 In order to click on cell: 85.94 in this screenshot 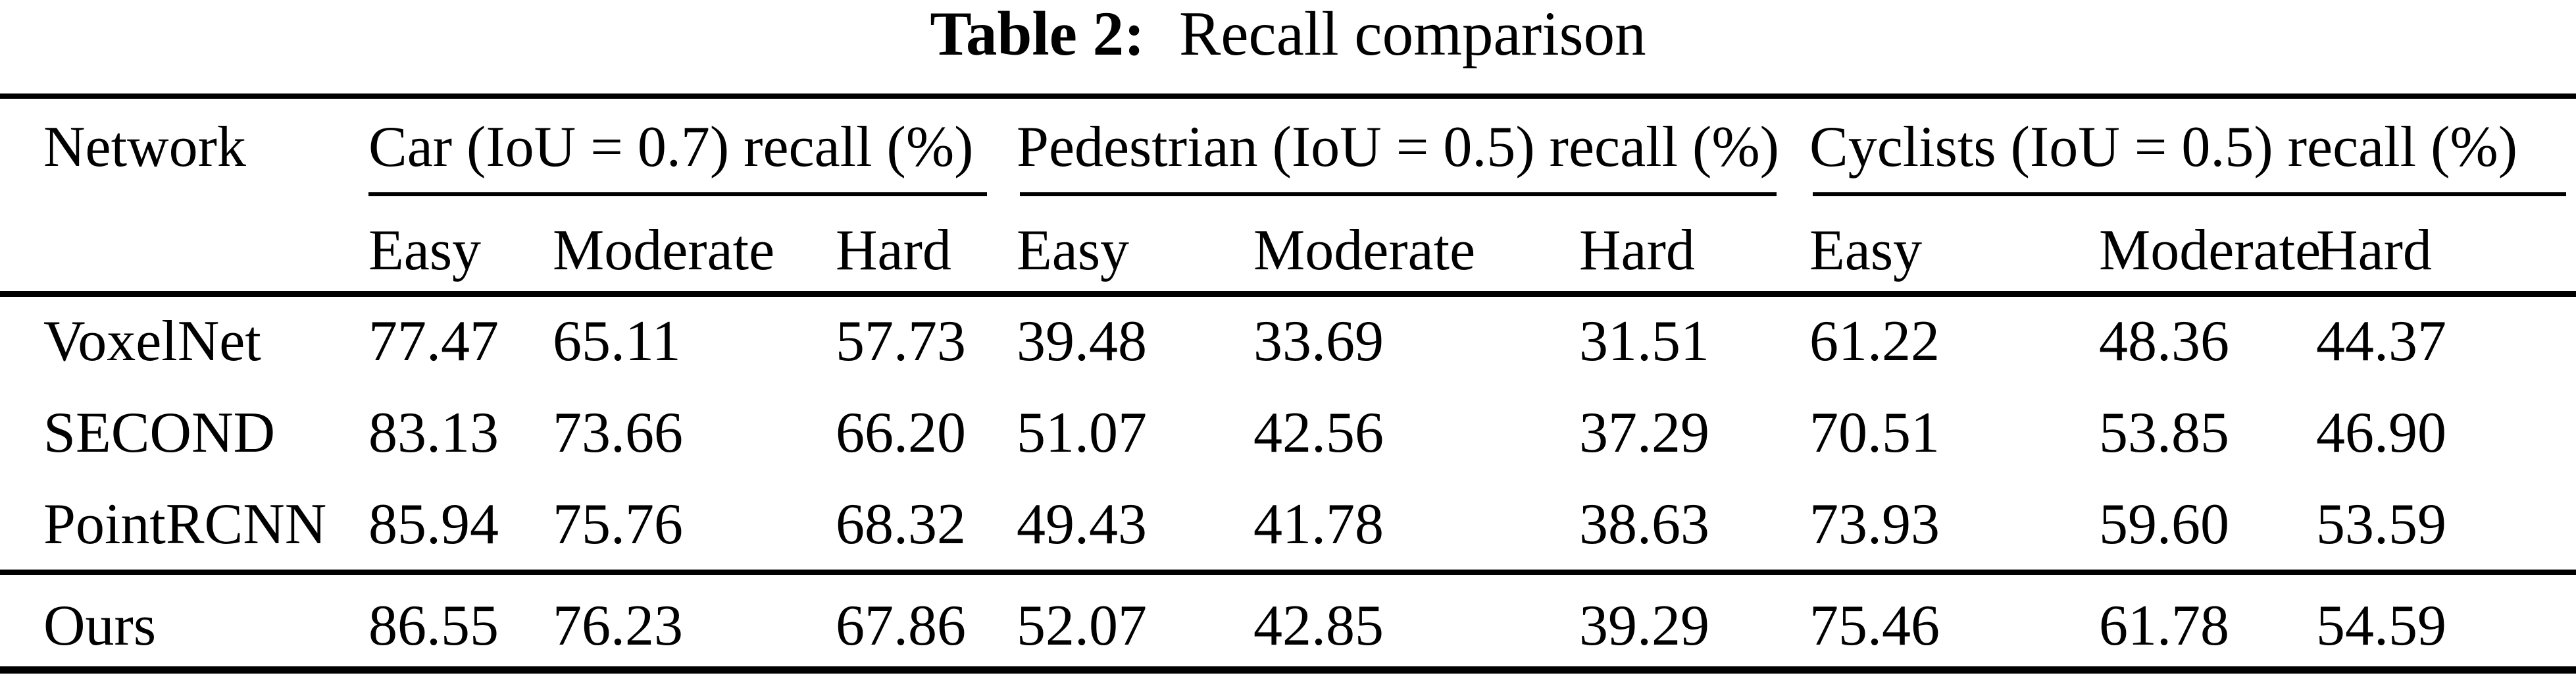, I will do `click(434, 524)`.